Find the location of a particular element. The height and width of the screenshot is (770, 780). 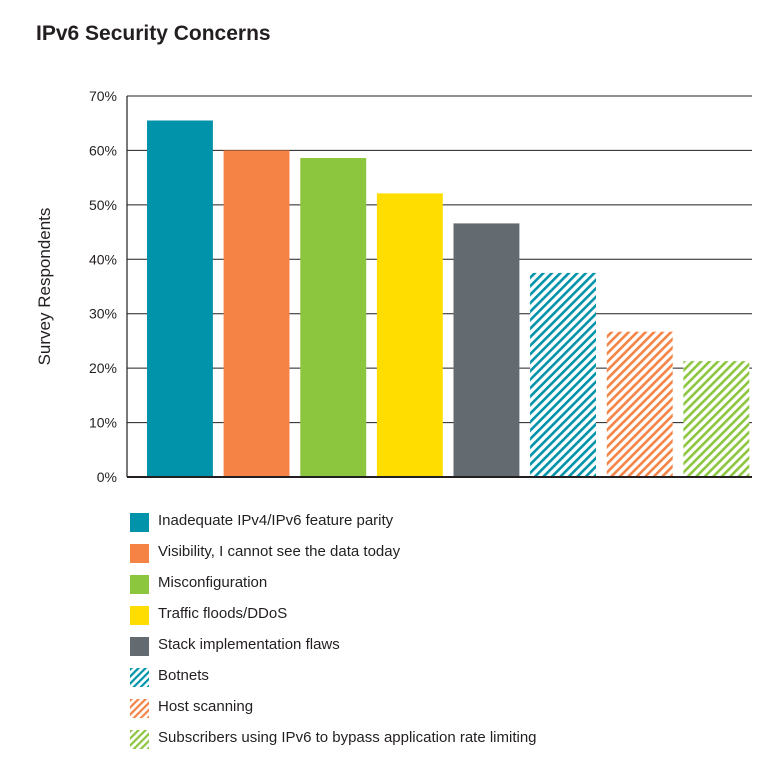

y-axis-label: Survey Respondents is located at coordinates (44, 287).